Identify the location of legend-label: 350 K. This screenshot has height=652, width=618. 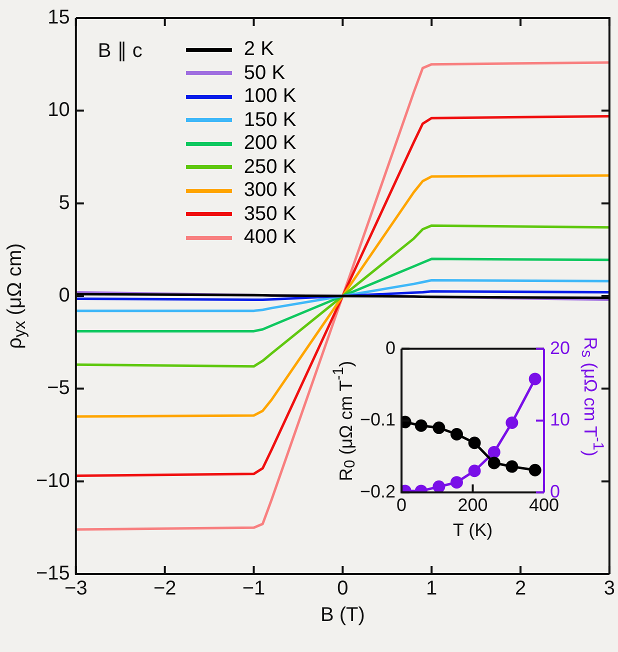
(270, 214).